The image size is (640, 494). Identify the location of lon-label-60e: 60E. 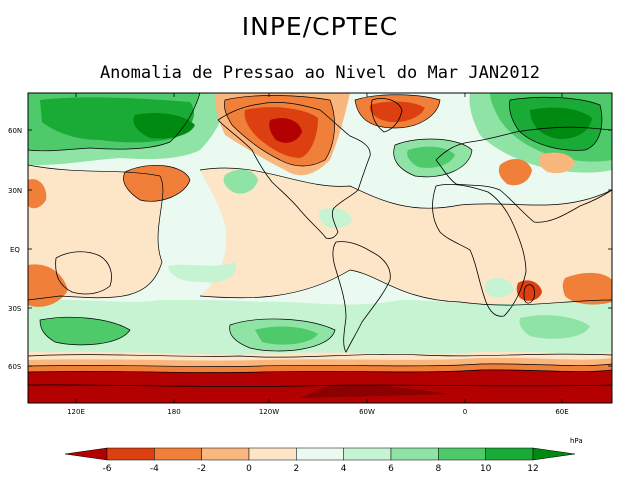
(561, 412).